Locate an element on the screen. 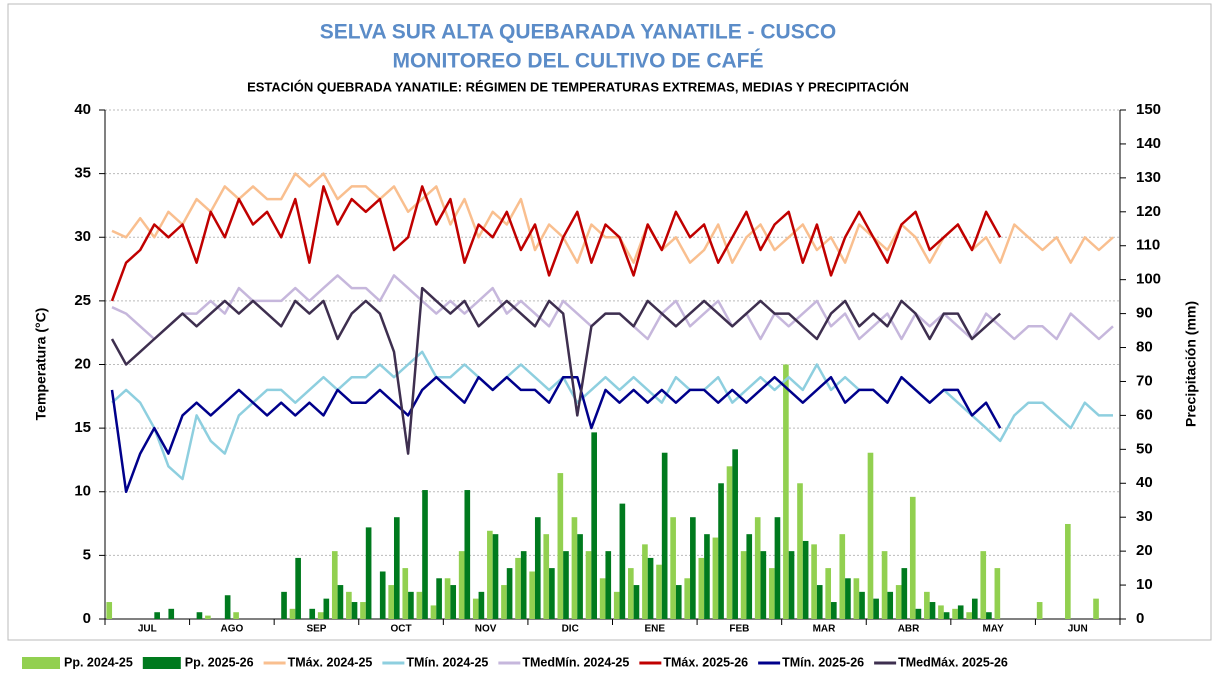 Image resolution: width=1212 pixels, height=684 pixels. x-tick-label: OCT is located at coordinates (400, 629).